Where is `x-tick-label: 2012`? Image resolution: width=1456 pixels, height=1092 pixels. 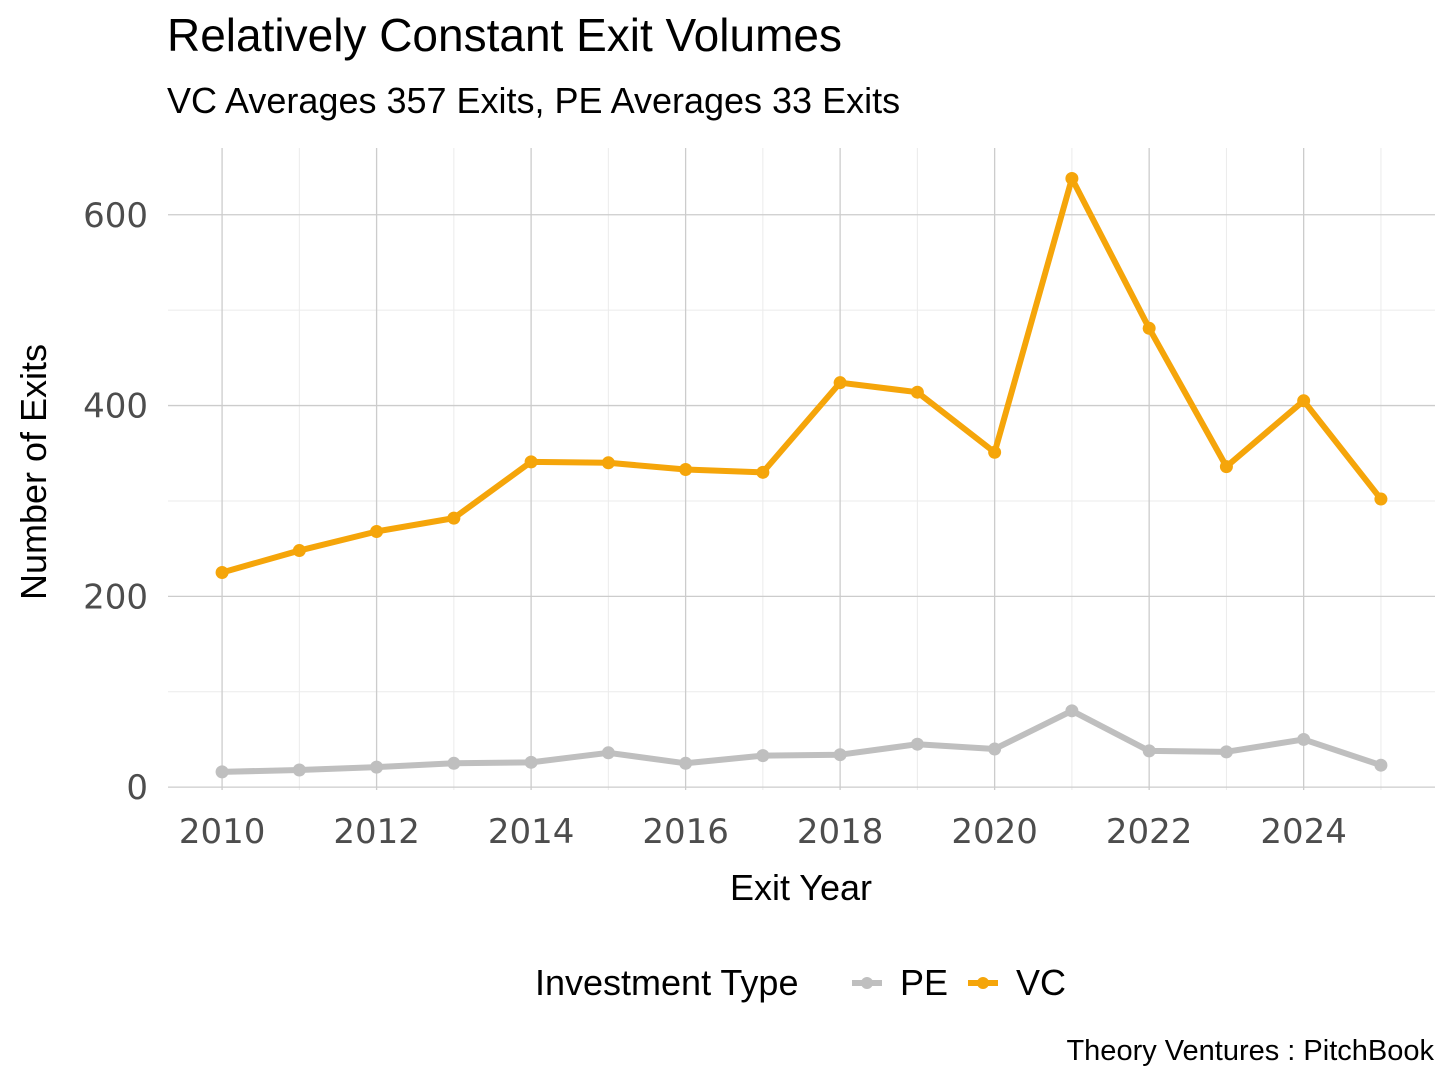
x-tick-label: 2012 is located at coordinates (376, 832).